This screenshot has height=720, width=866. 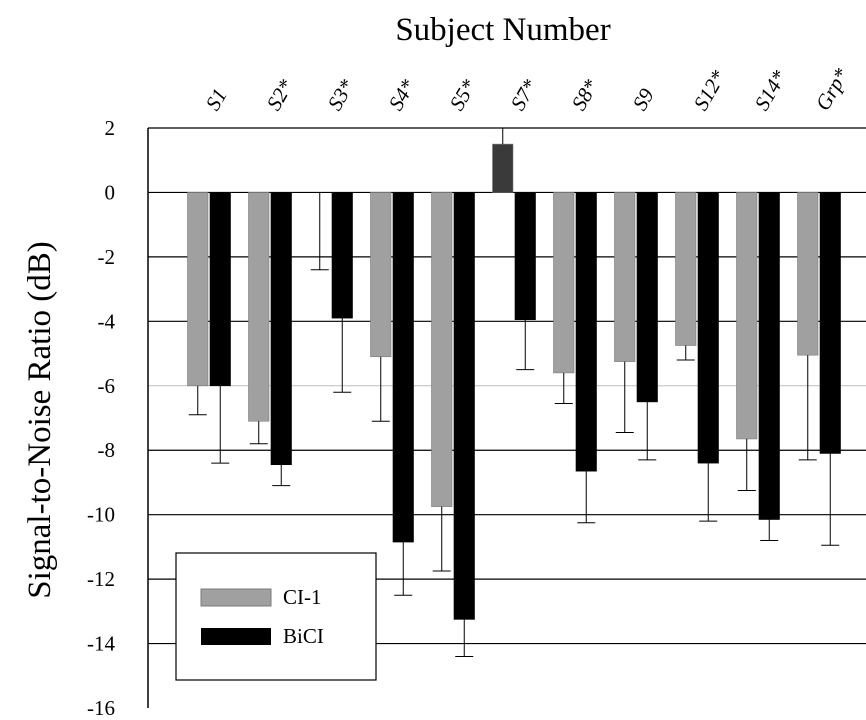 I want to click on y-axis-label: Signal-to-Noise Ratio (dB), so click(x=40, y=419).